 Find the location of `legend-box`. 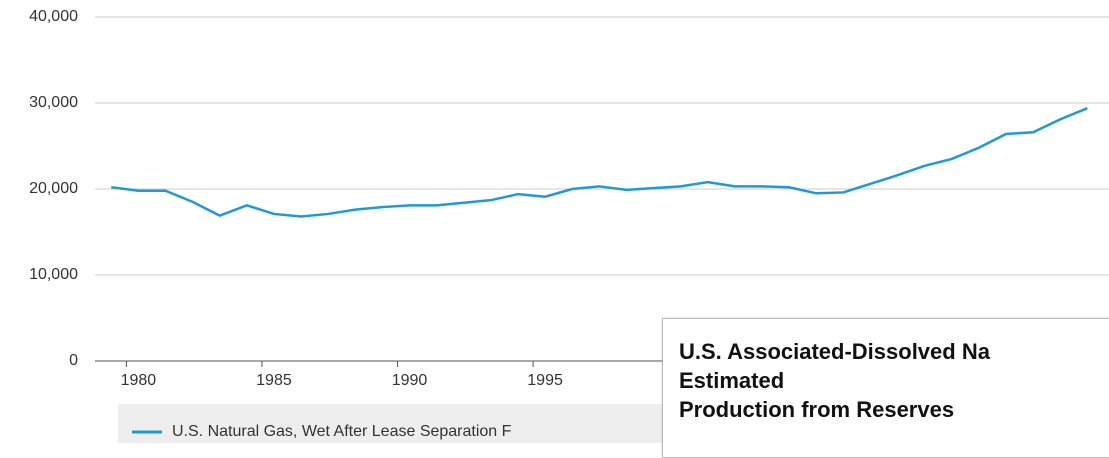

legend-box is located at coordinates (398, 423).